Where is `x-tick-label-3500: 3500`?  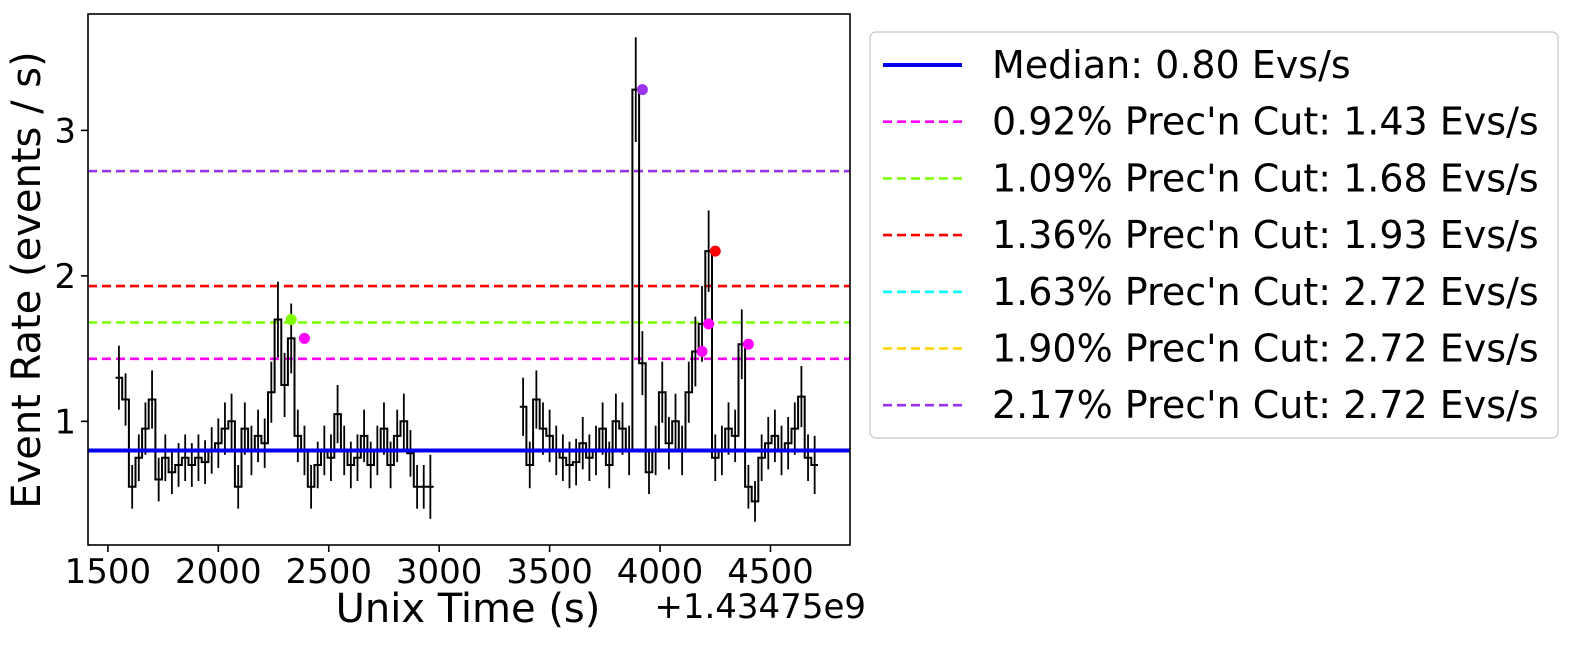
x-tick-label-3500: 3500 is located at coordinates (549, 572).